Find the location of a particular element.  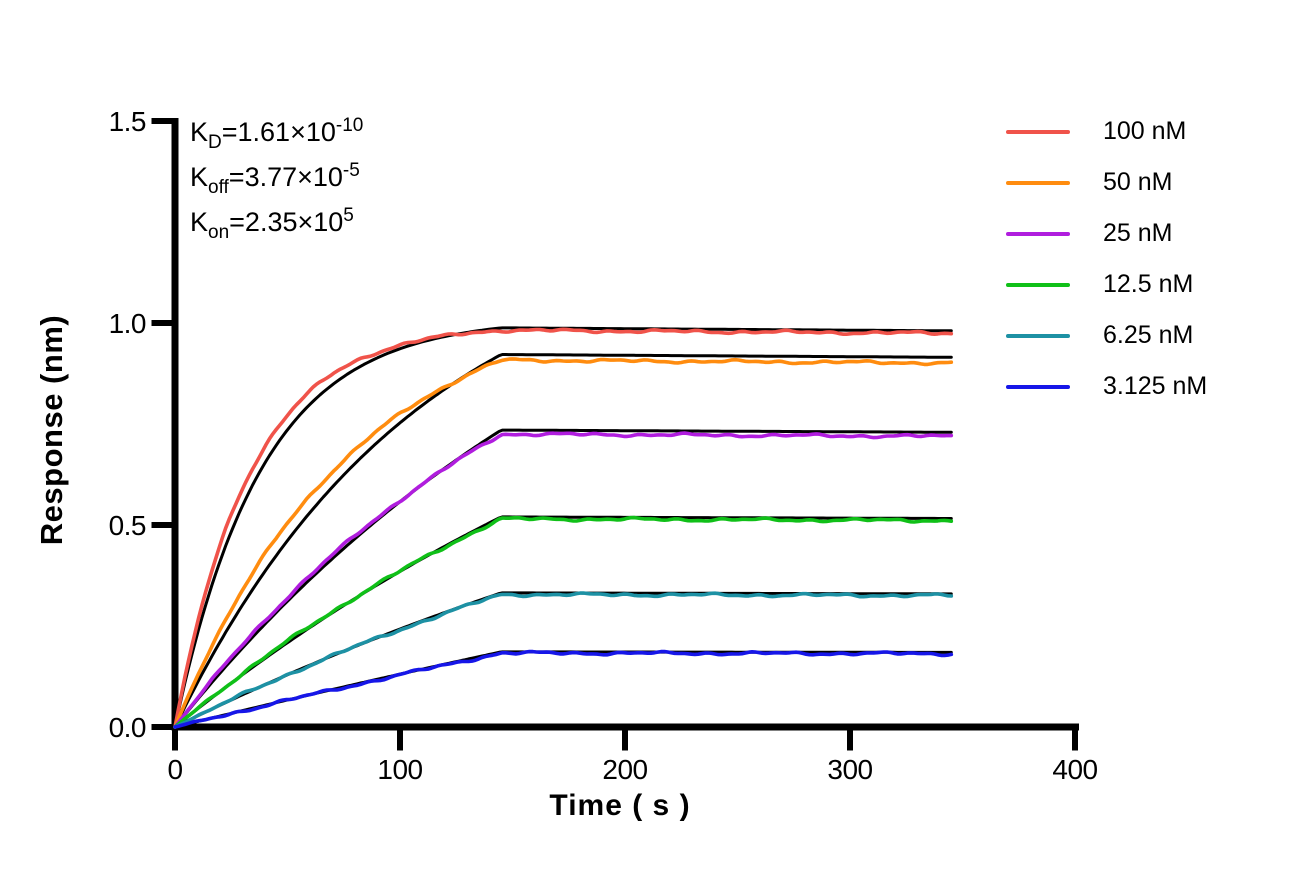

legend-item: 6.25 nM is located at coordinates (1106, 335).